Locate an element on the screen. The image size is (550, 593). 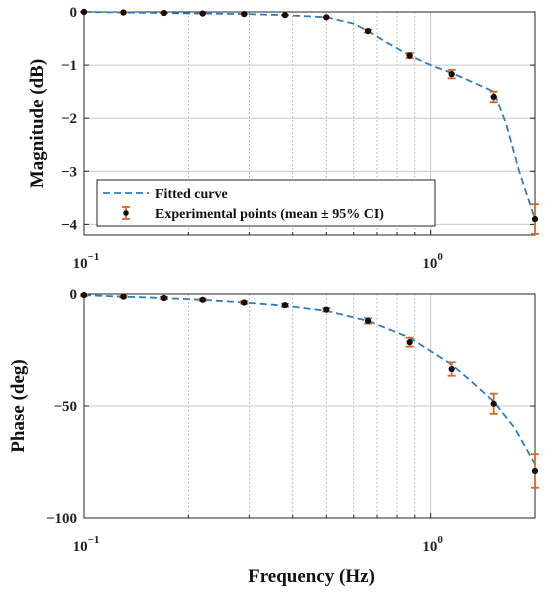
legend-entry: Fitted curve is located at coordinates (165, 194).